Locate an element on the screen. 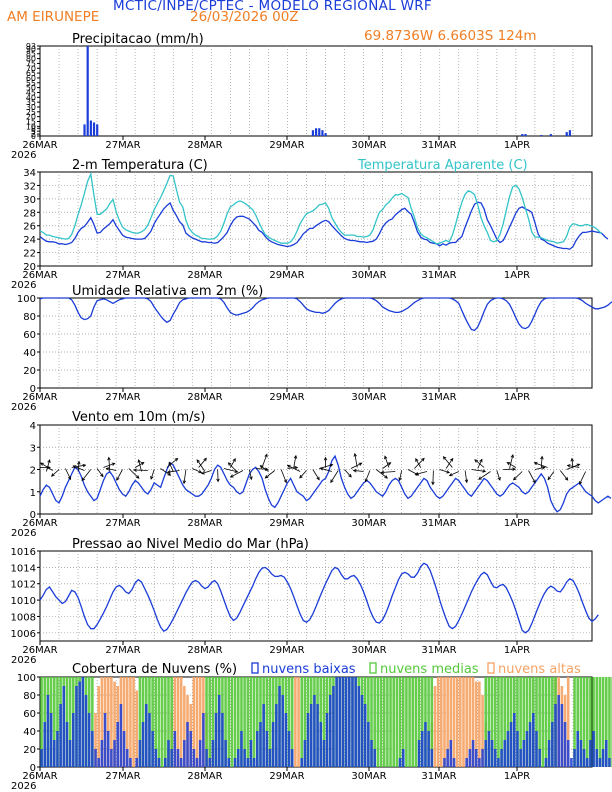  wind-ytick-label: 3 is located at coordinates (33, 448).